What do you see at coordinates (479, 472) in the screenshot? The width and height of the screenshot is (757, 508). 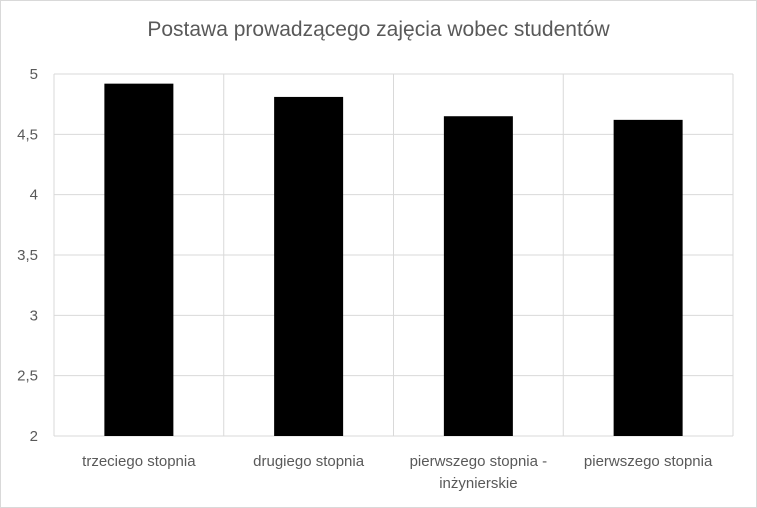 I see `x-category-label: pierwszego stopnia -inżynierskie` at bounding box center [479, 472].